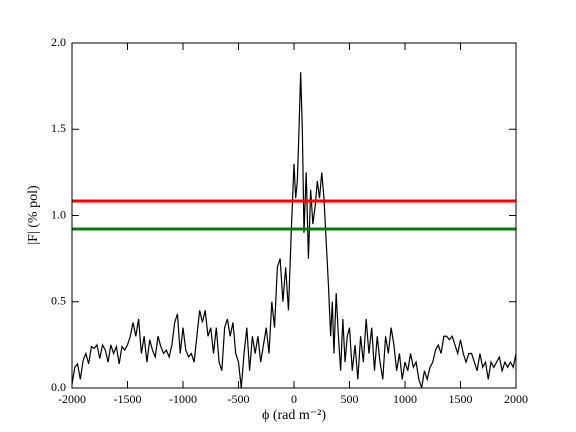 This screenshot has height=432, width=576. Describe the element at coordinates (58, 387) in the screenshot. I see `y-tick-label: 0.0` at that location.